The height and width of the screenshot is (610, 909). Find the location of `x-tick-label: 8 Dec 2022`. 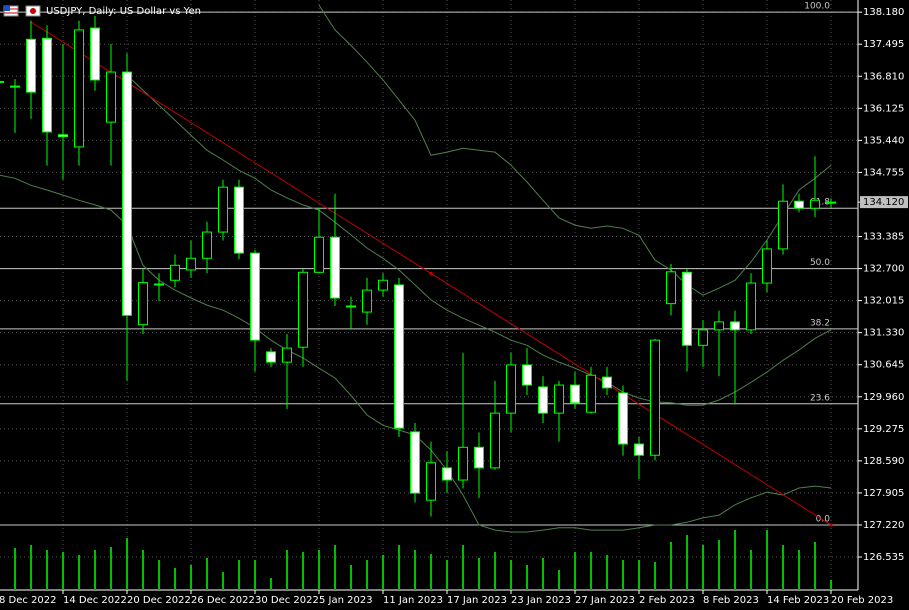

x-tick-label: 8 Dec 2022 is located at coordinates (28, 600).